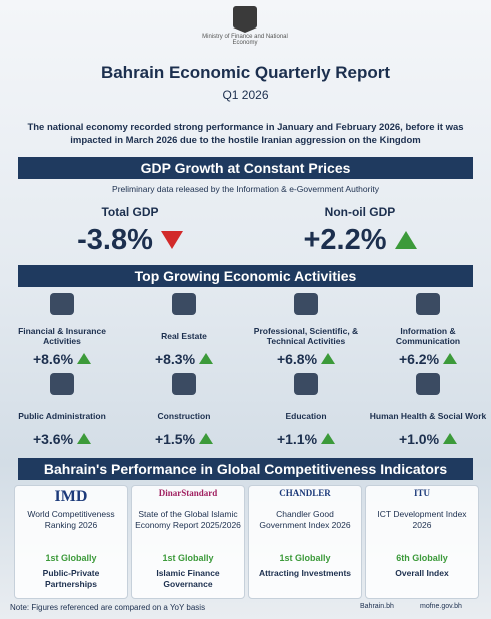 Image resolution: width=491 pixels, height=619 pixels. Describe the element at coordinates (62, 336) in the screenshot. I see `activity-label: Financial & Insurance Activities` at that location.